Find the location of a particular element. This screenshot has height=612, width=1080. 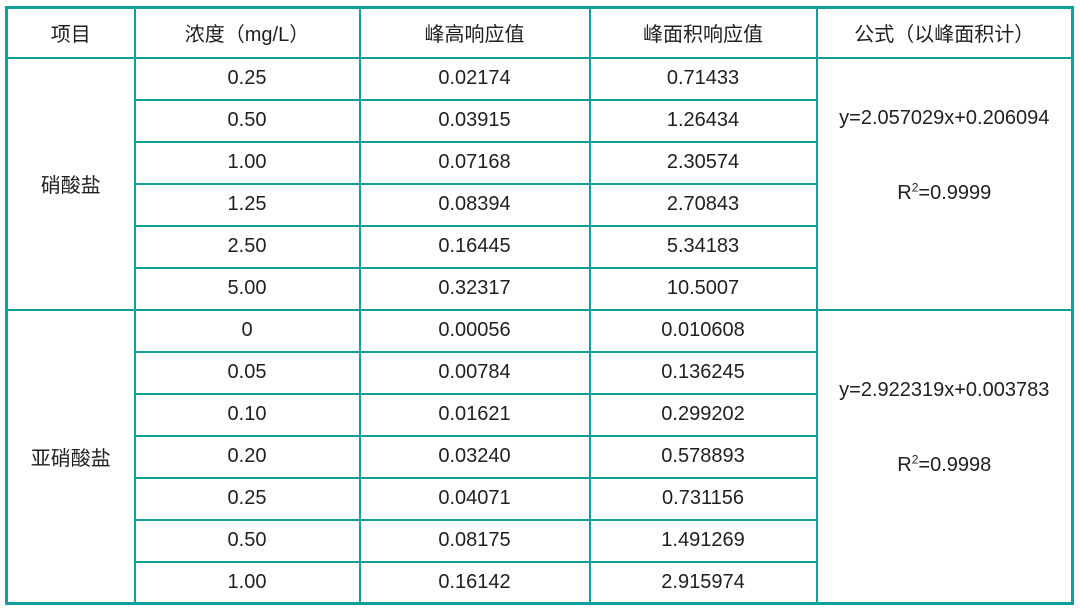

data-row: 0.20 0.03240 0.578893 is located at coordinates (540, 456).